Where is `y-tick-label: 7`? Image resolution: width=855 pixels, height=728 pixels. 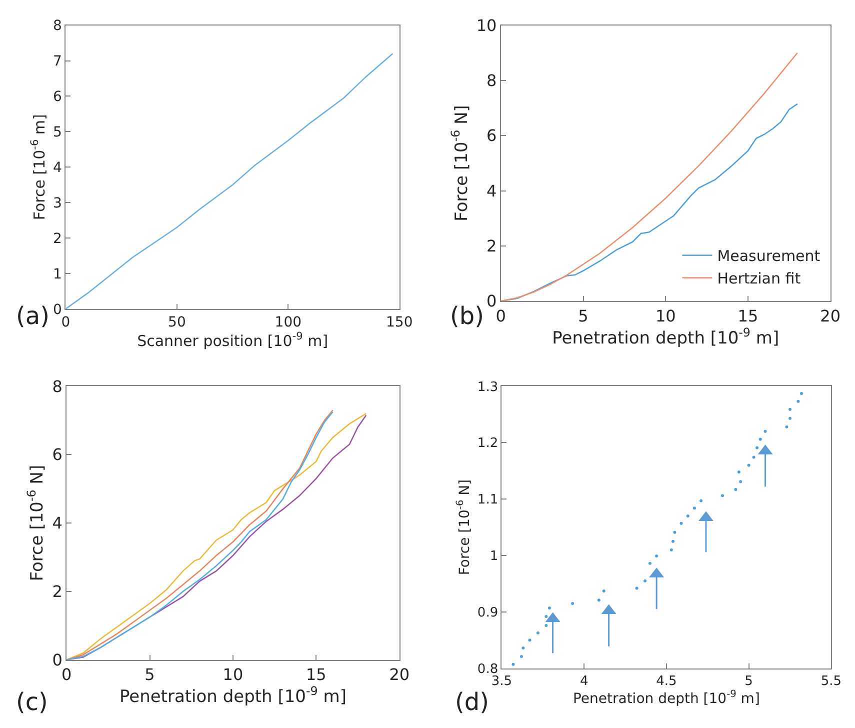 y-tick-label: 7 is located at coordinates (57, 62).